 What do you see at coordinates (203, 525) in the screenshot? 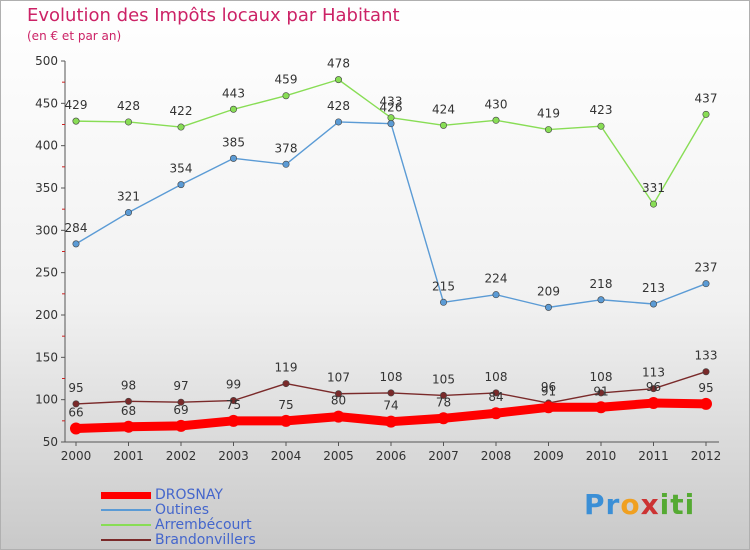
I see `legend-label-arrembecourt: Arrembécourt` at bounding box center [203, 525].